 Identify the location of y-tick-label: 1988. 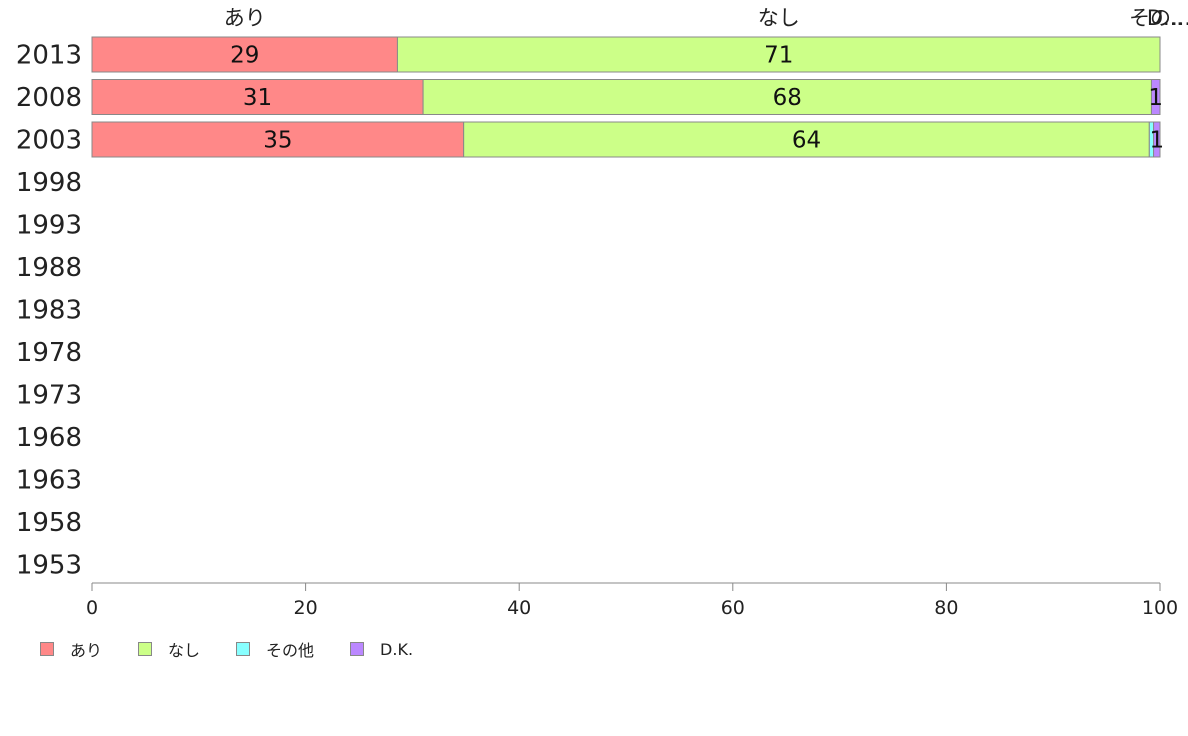
(49, 268).